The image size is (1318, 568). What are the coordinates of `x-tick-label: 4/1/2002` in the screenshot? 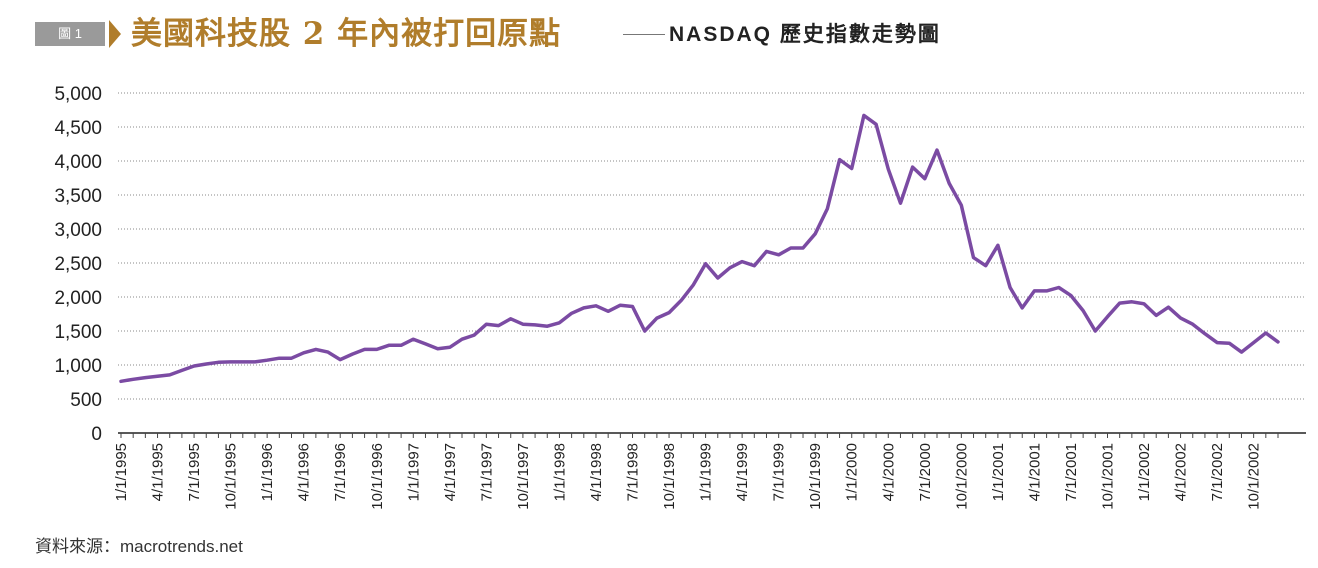 It's located at (1181, 472).